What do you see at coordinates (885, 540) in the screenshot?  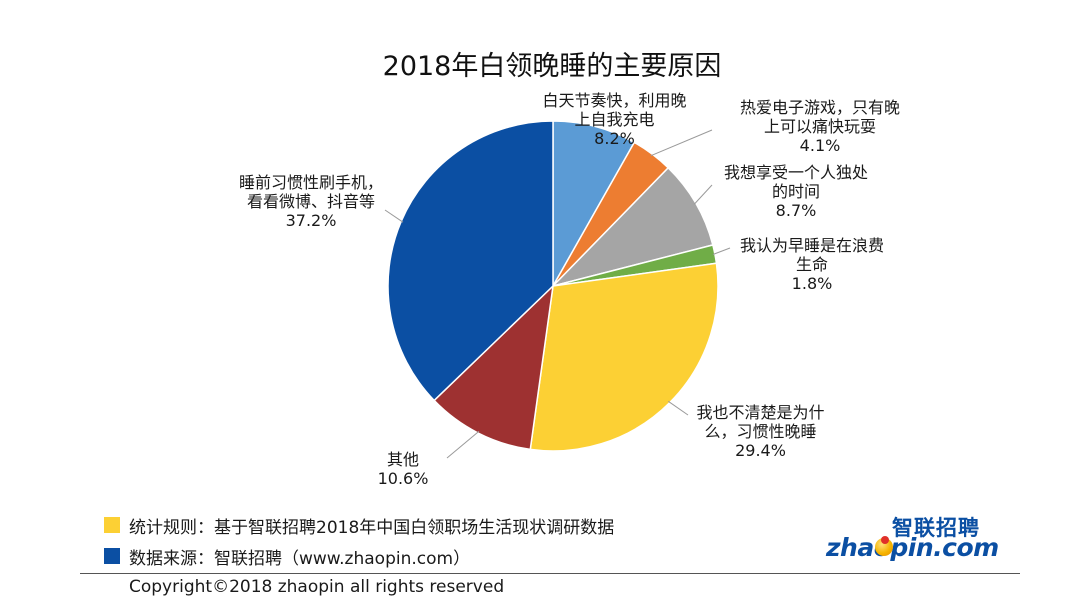 I see `logo-dot-icon` at bounding box center [885, 540].